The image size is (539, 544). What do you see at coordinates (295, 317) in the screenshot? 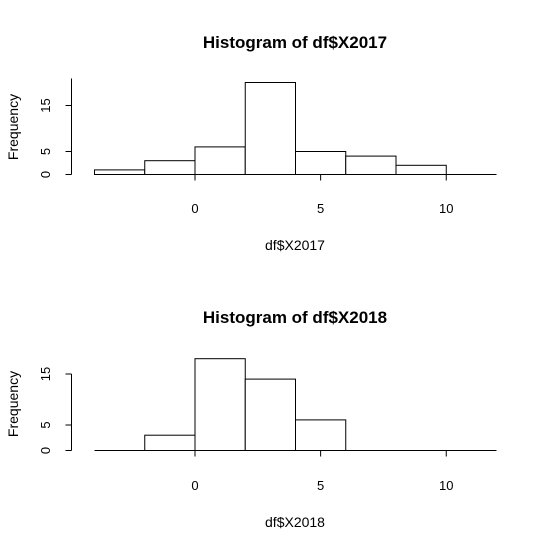
I see `chart-title: Histogram of df$X2018` at bounding box center [295, 317].